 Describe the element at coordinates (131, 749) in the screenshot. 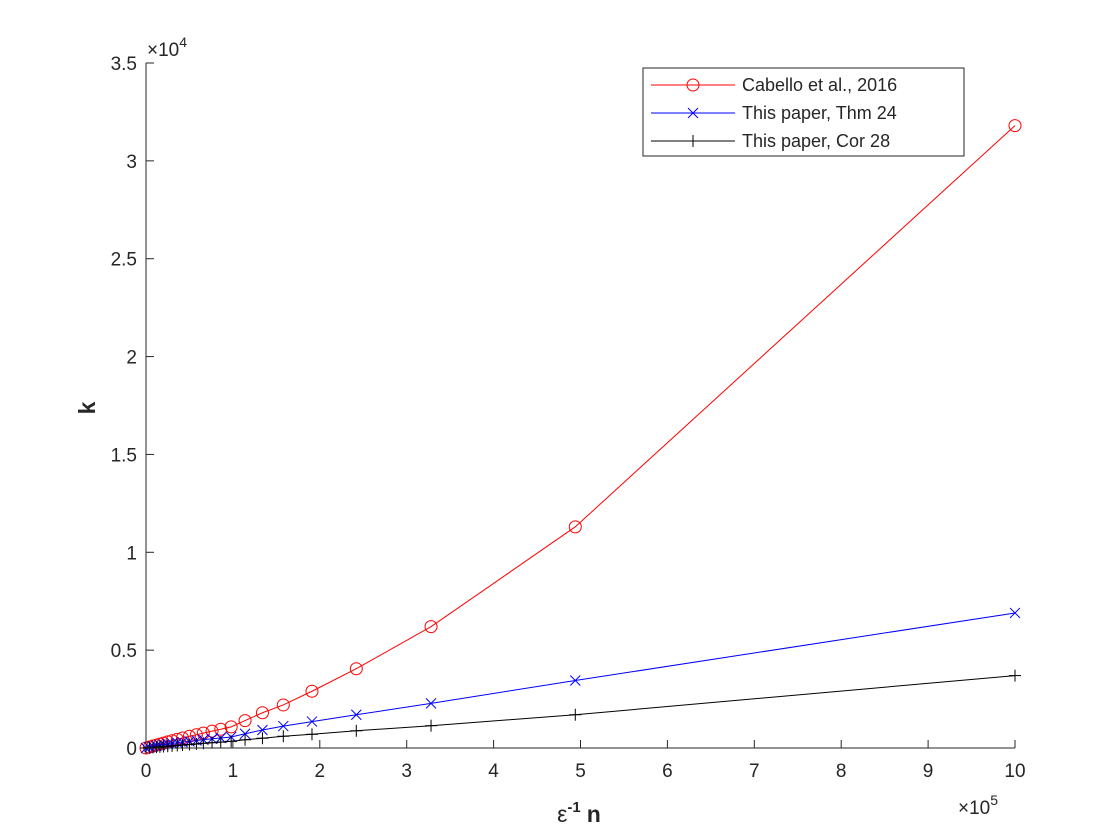

I see `y-tick-label: 0` at that location.